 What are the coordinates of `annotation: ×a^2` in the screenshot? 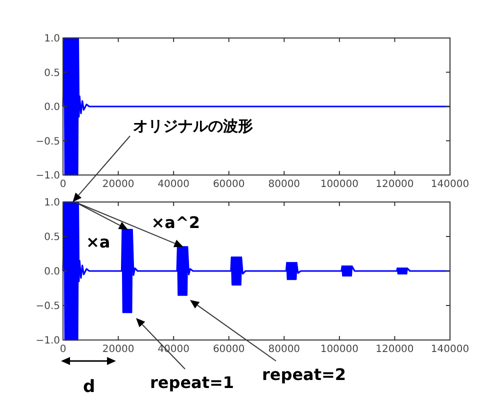 It's located at (175, 222).